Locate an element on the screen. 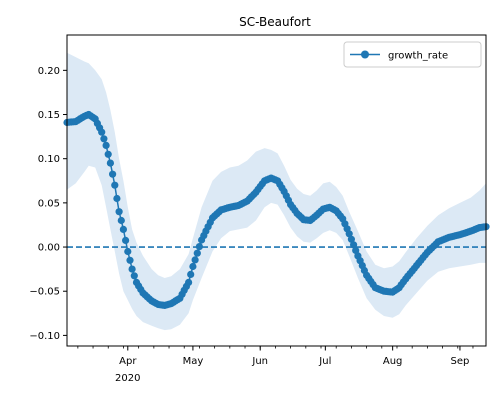  x-tick-sublabel-0: 2020 is located at coordinates (127, 378).